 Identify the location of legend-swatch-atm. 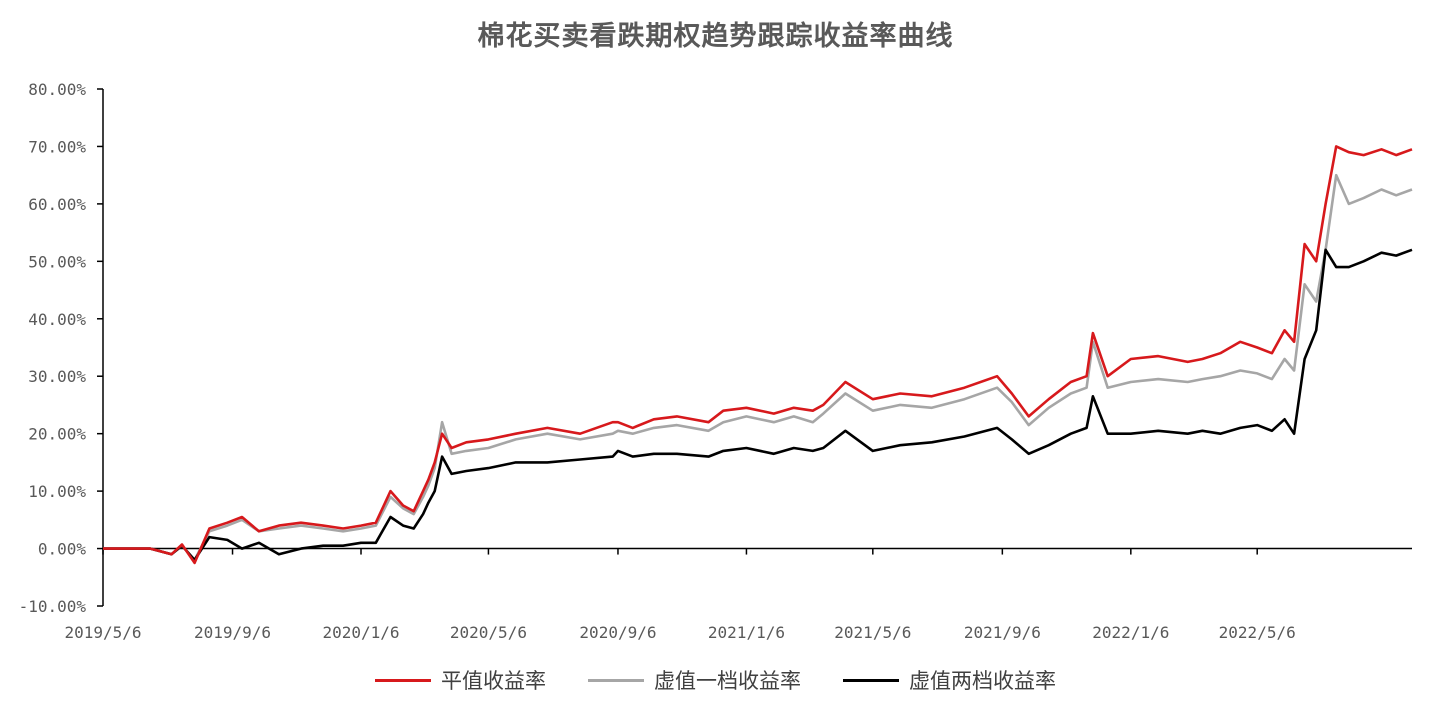
(403, 680).